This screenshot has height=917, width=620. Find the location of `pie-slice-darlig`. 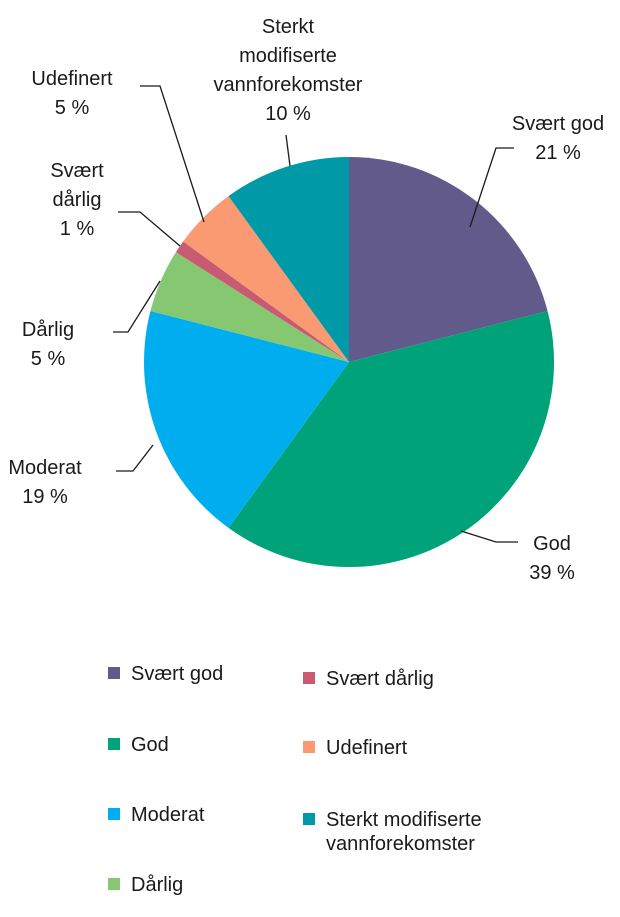

pie-slice-darlig is located at coordinates (249, 307).